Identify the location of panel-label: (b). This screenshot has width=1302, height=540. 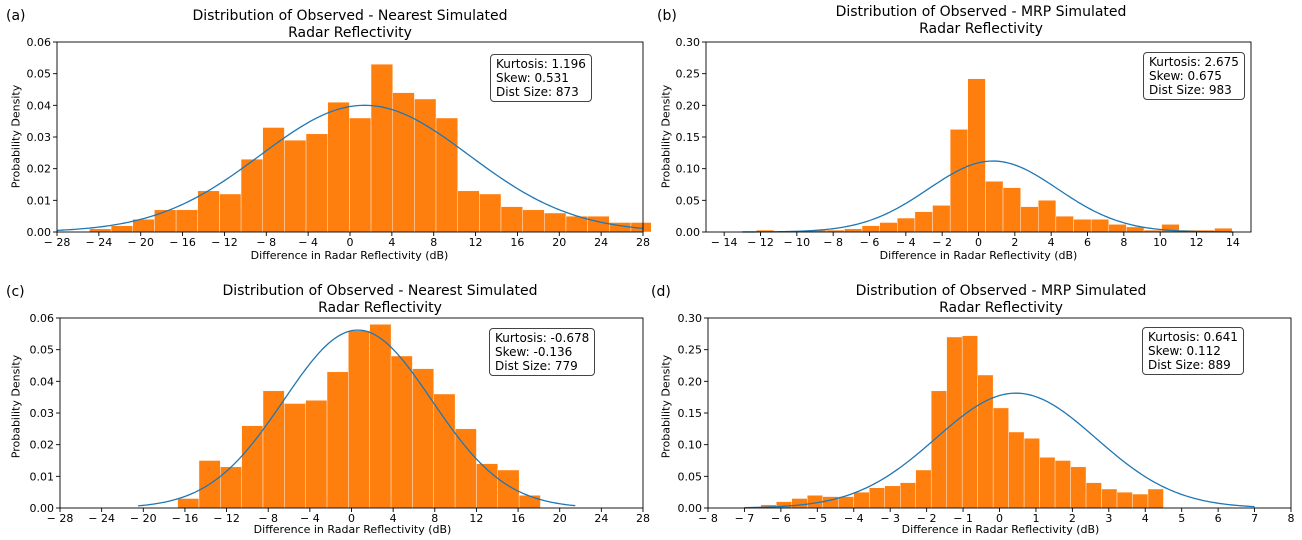
(667, 16).